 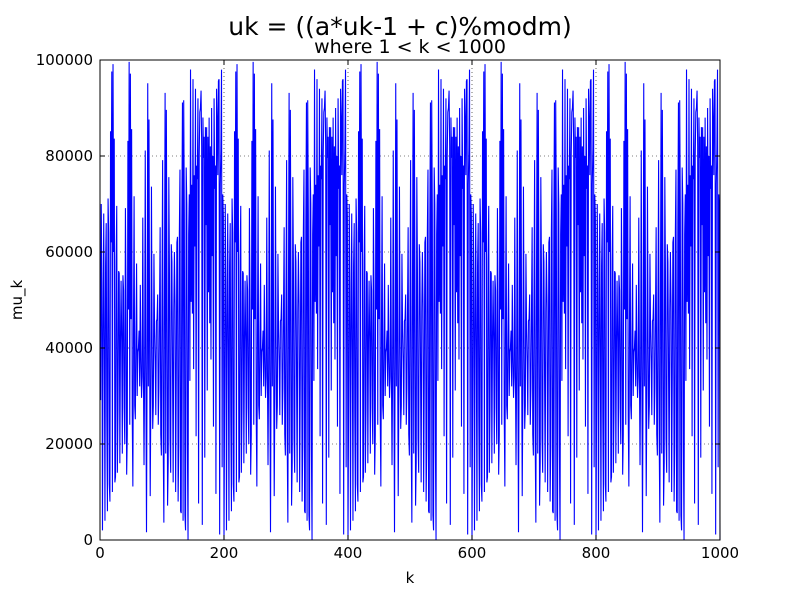 I want to click on y-tick-label: 40000, so click(x=69, y=348).